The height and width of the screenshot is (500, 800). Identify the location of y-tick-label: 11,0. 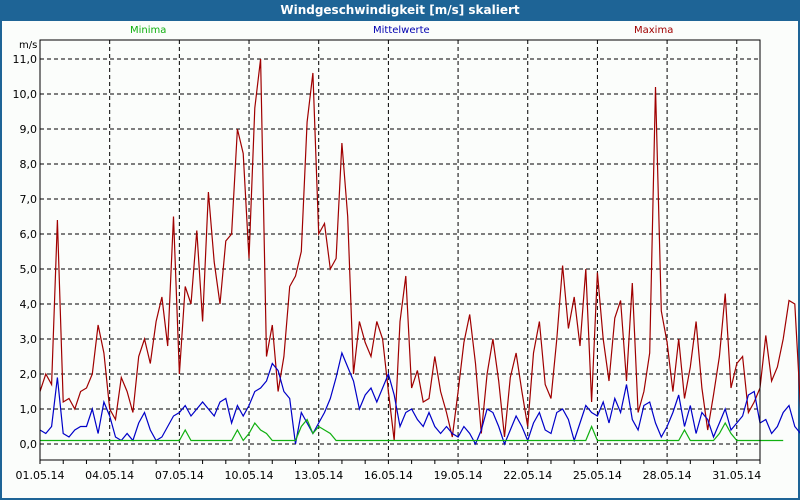
(25, 59).